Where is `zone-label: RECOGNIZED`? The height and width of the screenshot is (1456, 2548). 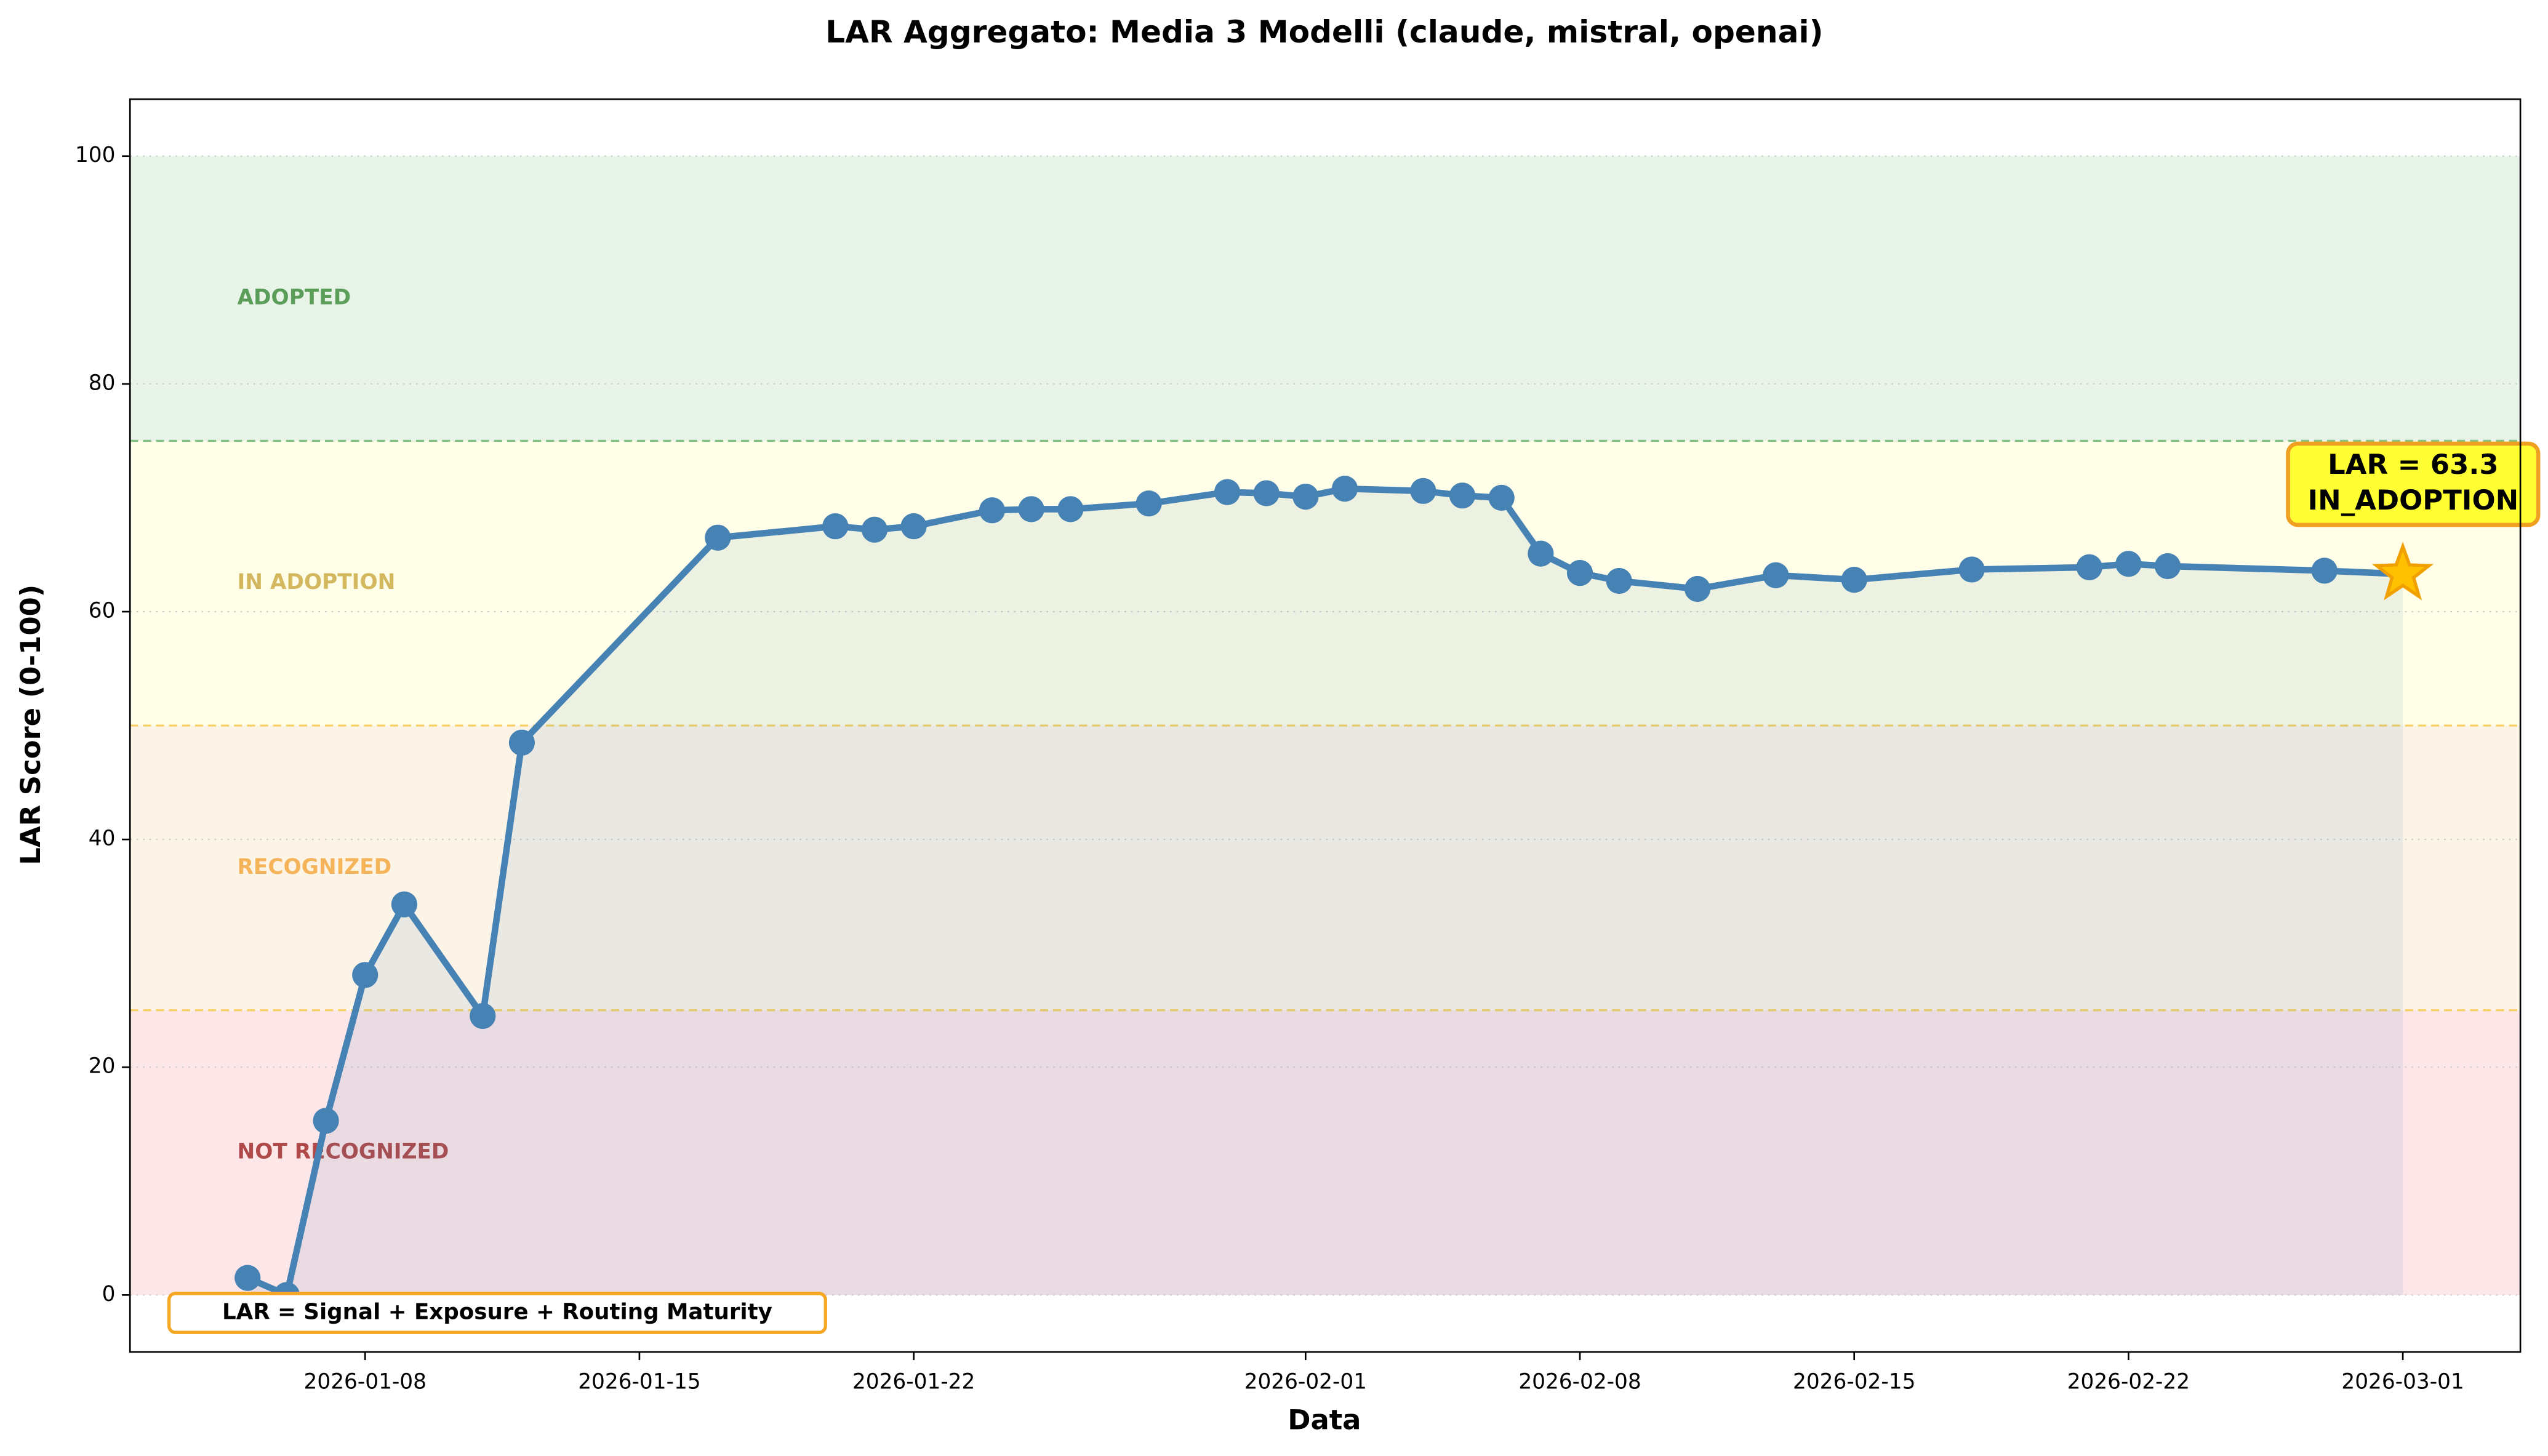
zone-label: RECOGNIZED is located at coordinates (314, 867).